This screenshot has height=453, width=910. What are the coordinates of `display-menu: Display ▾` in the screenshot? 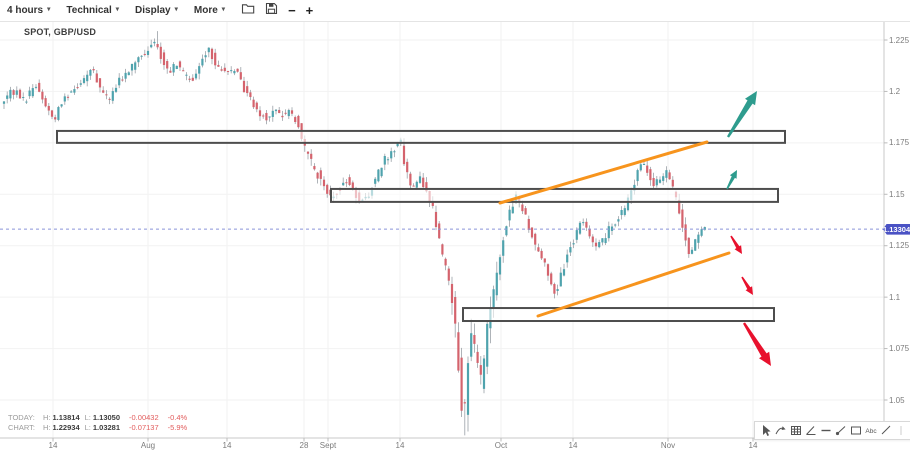 It's located at (156, 10).